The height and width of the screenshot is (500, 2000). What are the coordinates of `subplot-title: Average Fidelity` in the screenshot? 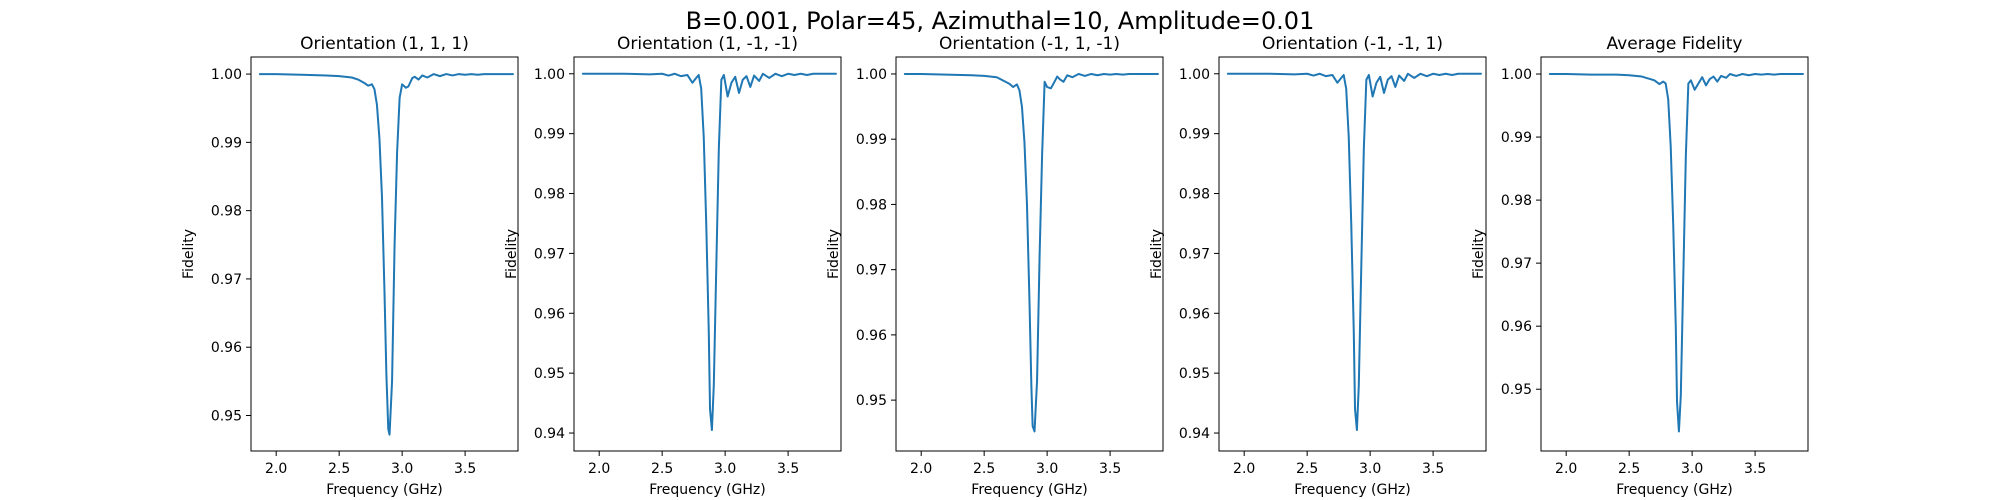 It's located at (1675, 44).